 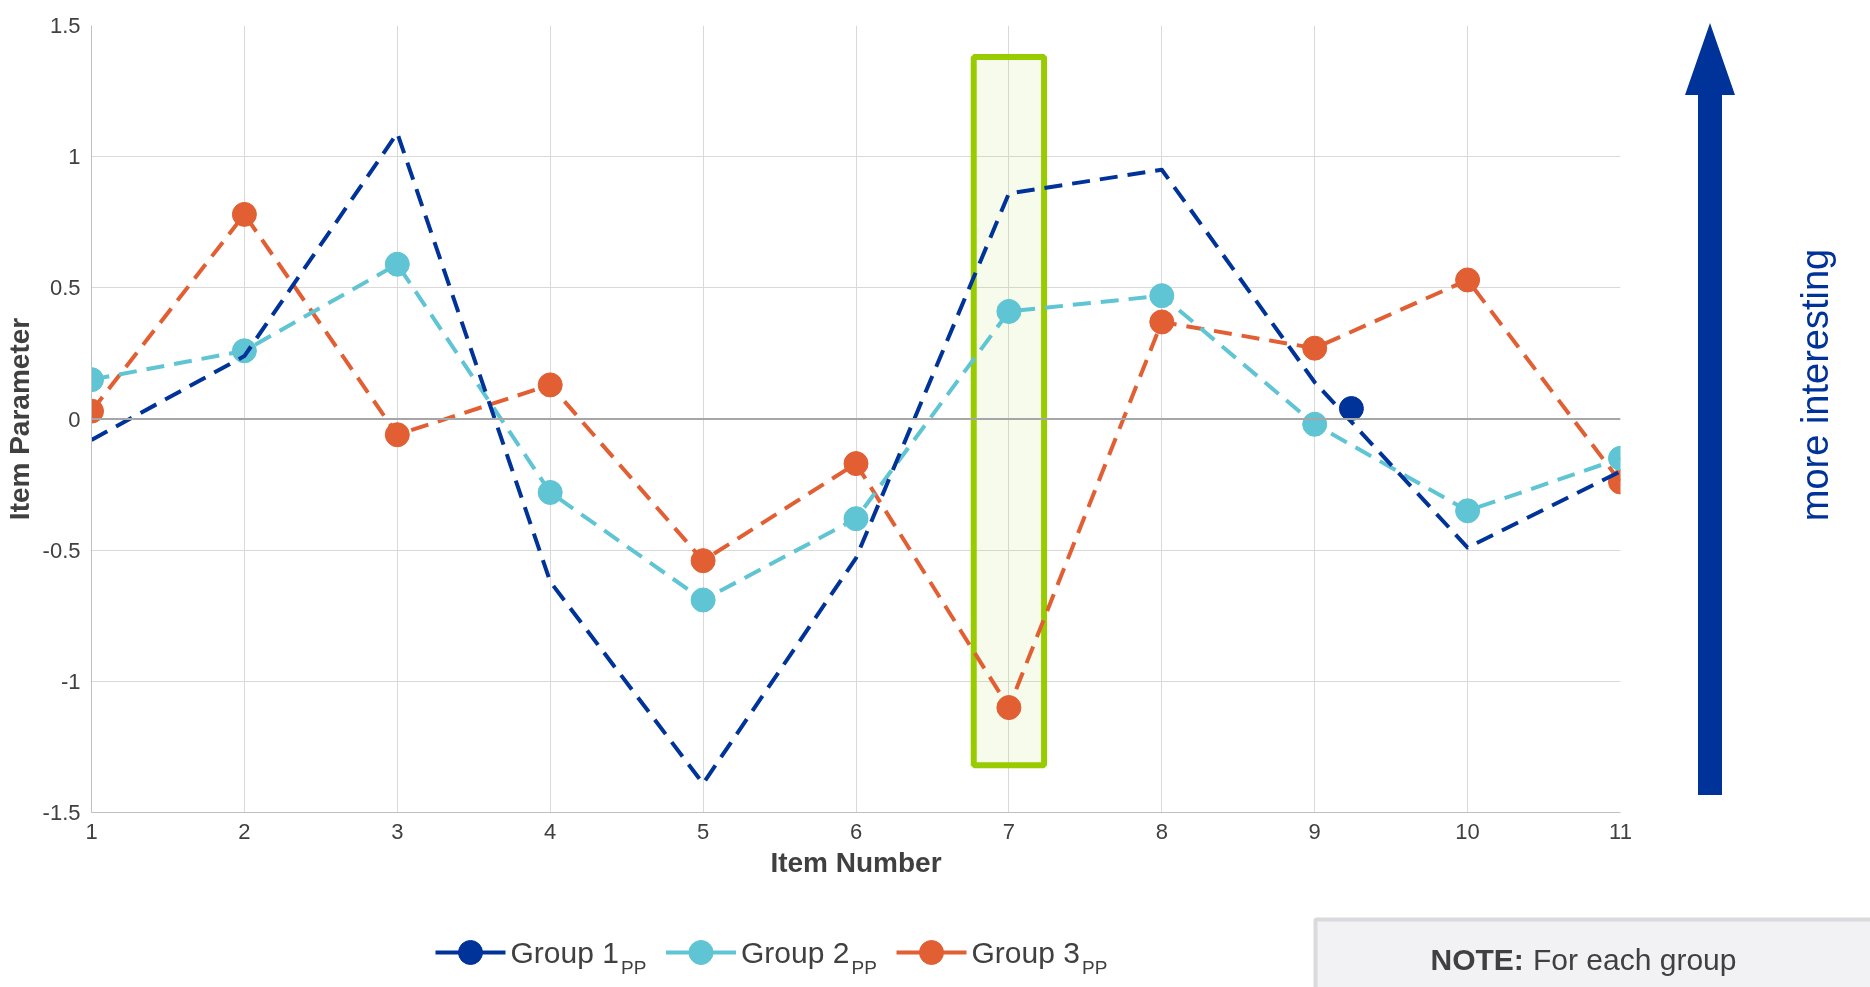 I want to click on x-tick-label: 9, so click(x=1314, y=831).